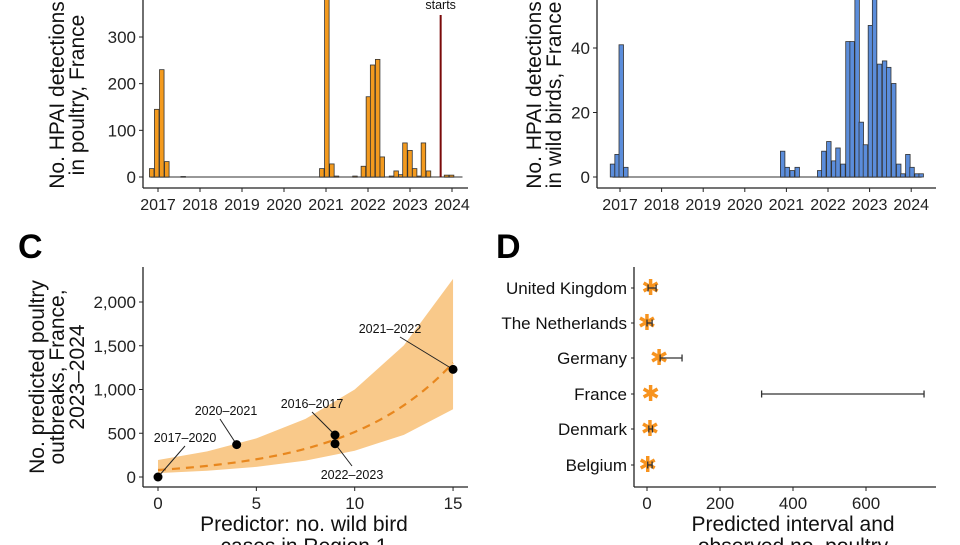 The image size is (960, 545). I want to click on x-tick-label: 2018, so click(662, 205).